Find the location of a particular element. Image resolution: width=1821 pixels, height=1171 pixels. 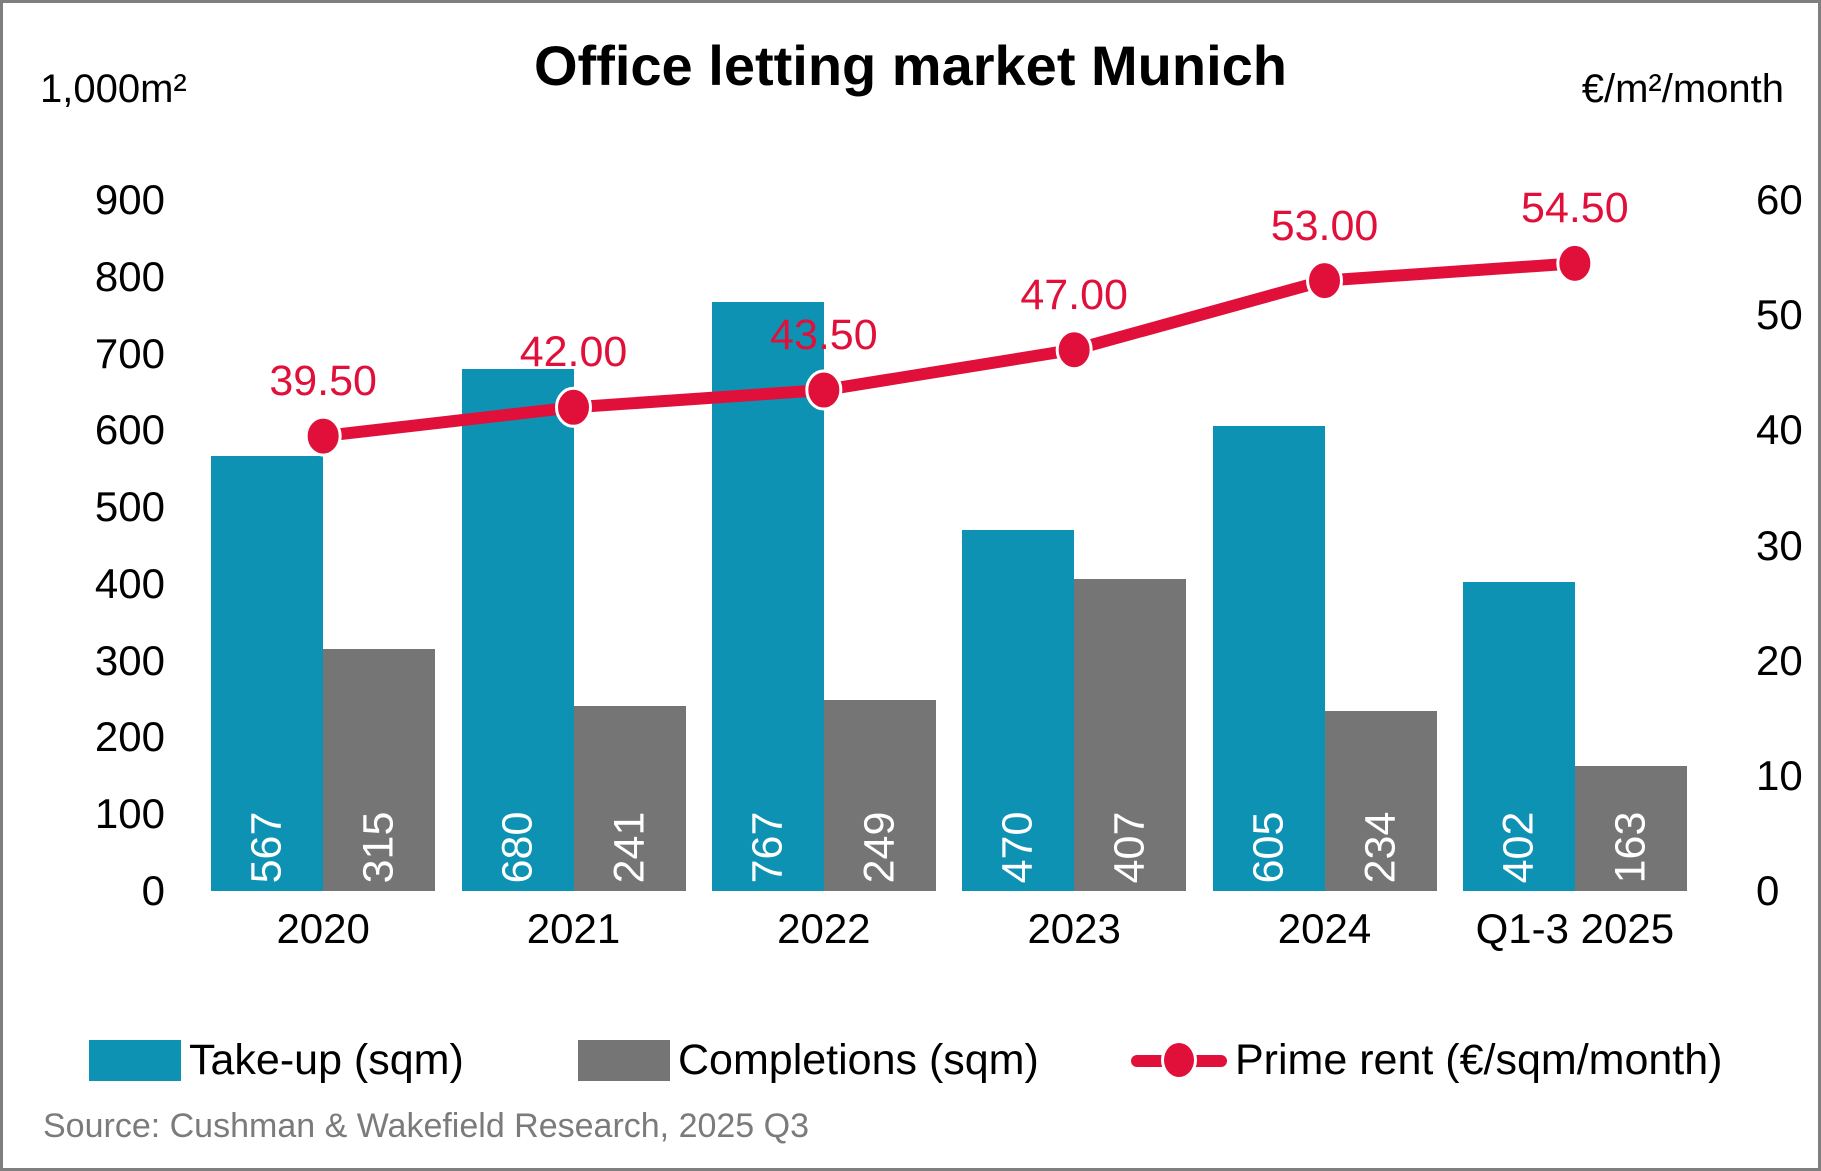

left-axis-unit-label: 1,000m² is located at coordinates (113, 89).